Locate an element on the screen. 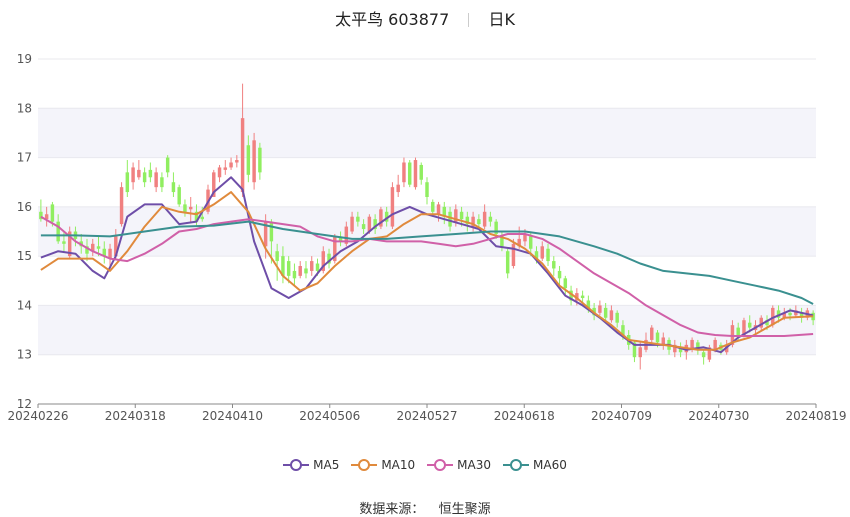  grid-band is located at coordinates (427, 133).